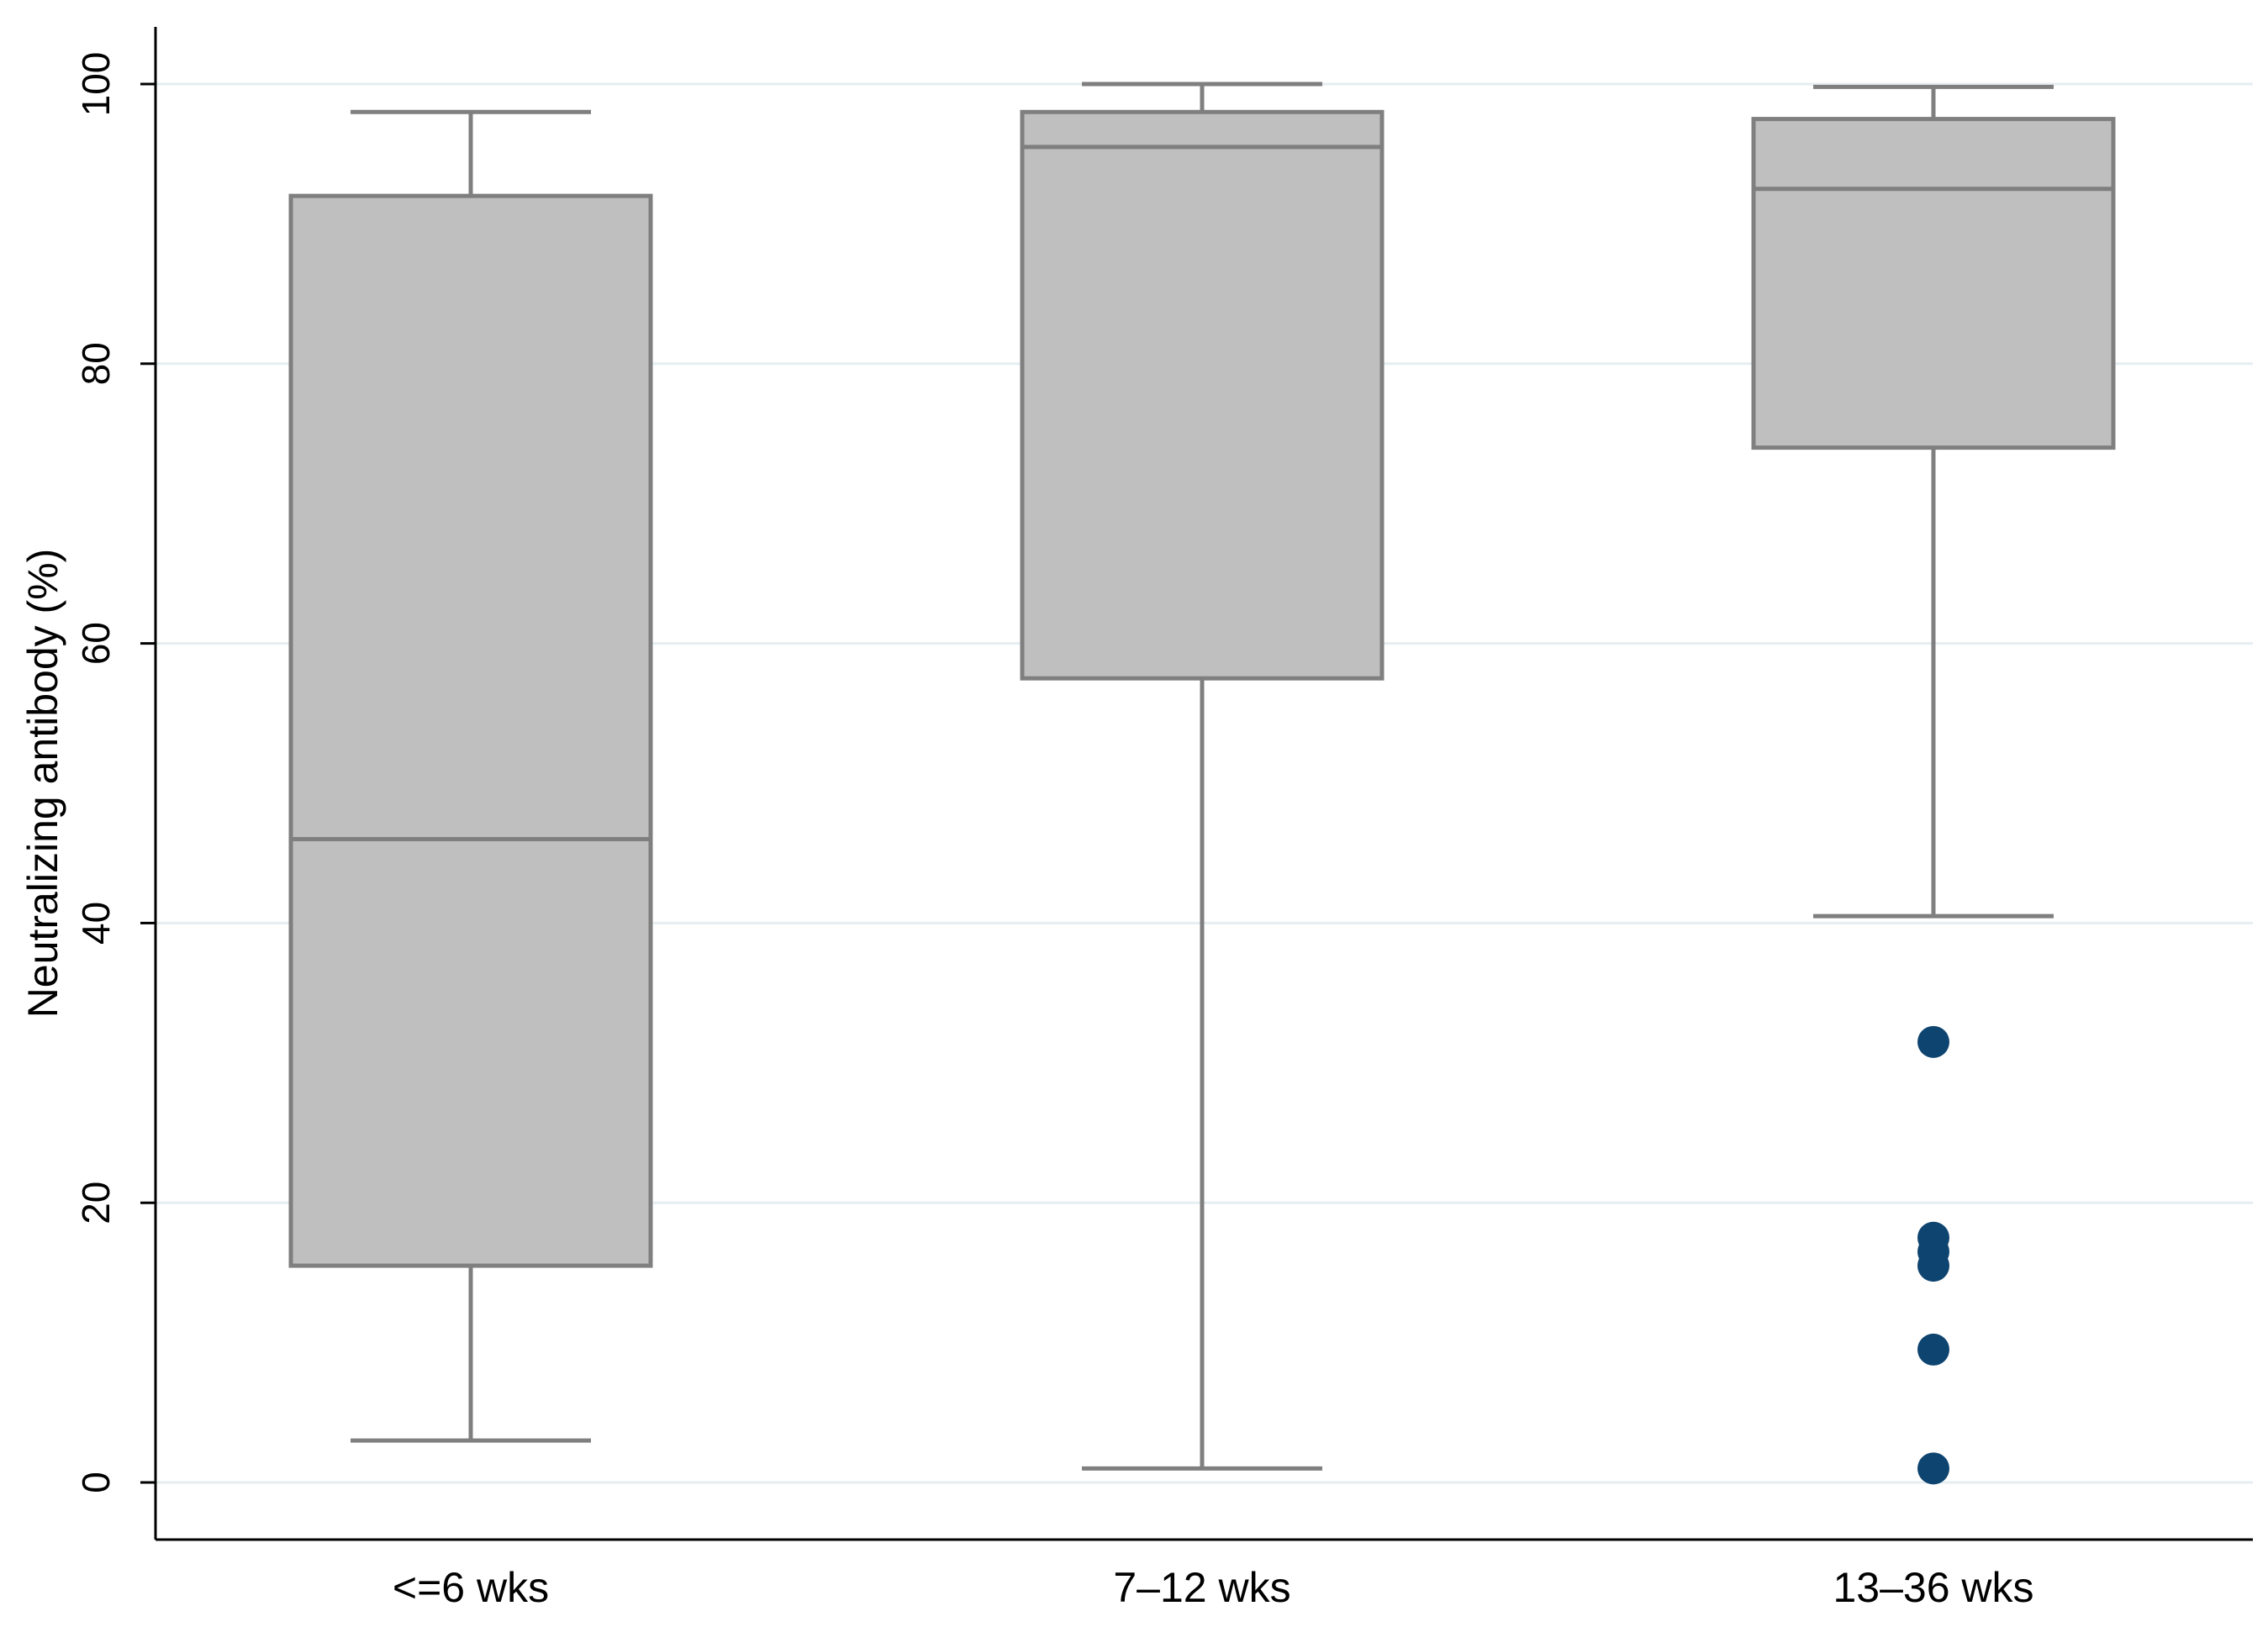  Describe the element at coordinates (1933, 1588) in the screenshot. I see `x-category-label: 13–36 wks` at that location.